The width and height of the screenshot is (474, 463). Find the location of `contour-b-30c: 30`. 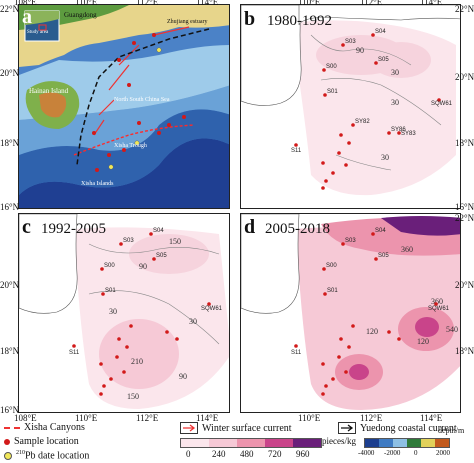

contour-b-30c: 30 is located at coordinates (385, 157).